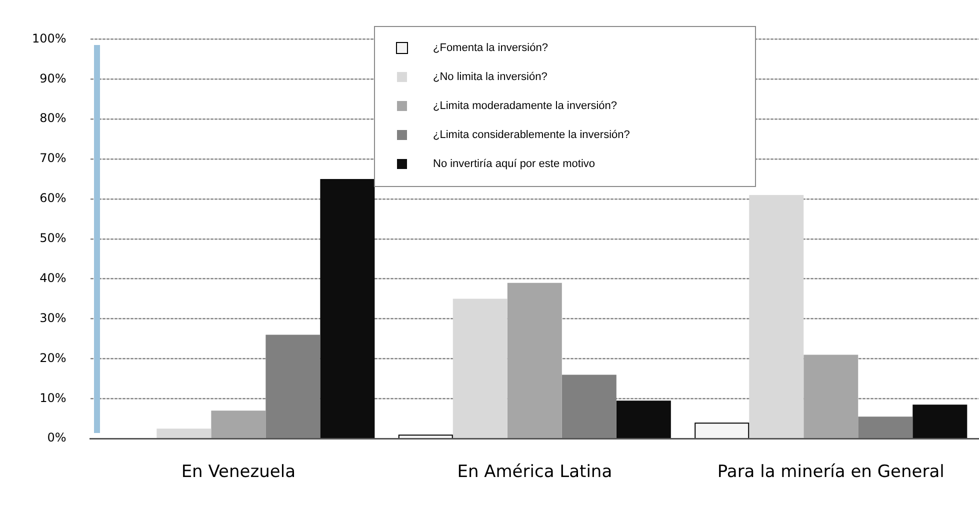  I want to click on x-tick-label: Para la minería en General, so click(830, 472).